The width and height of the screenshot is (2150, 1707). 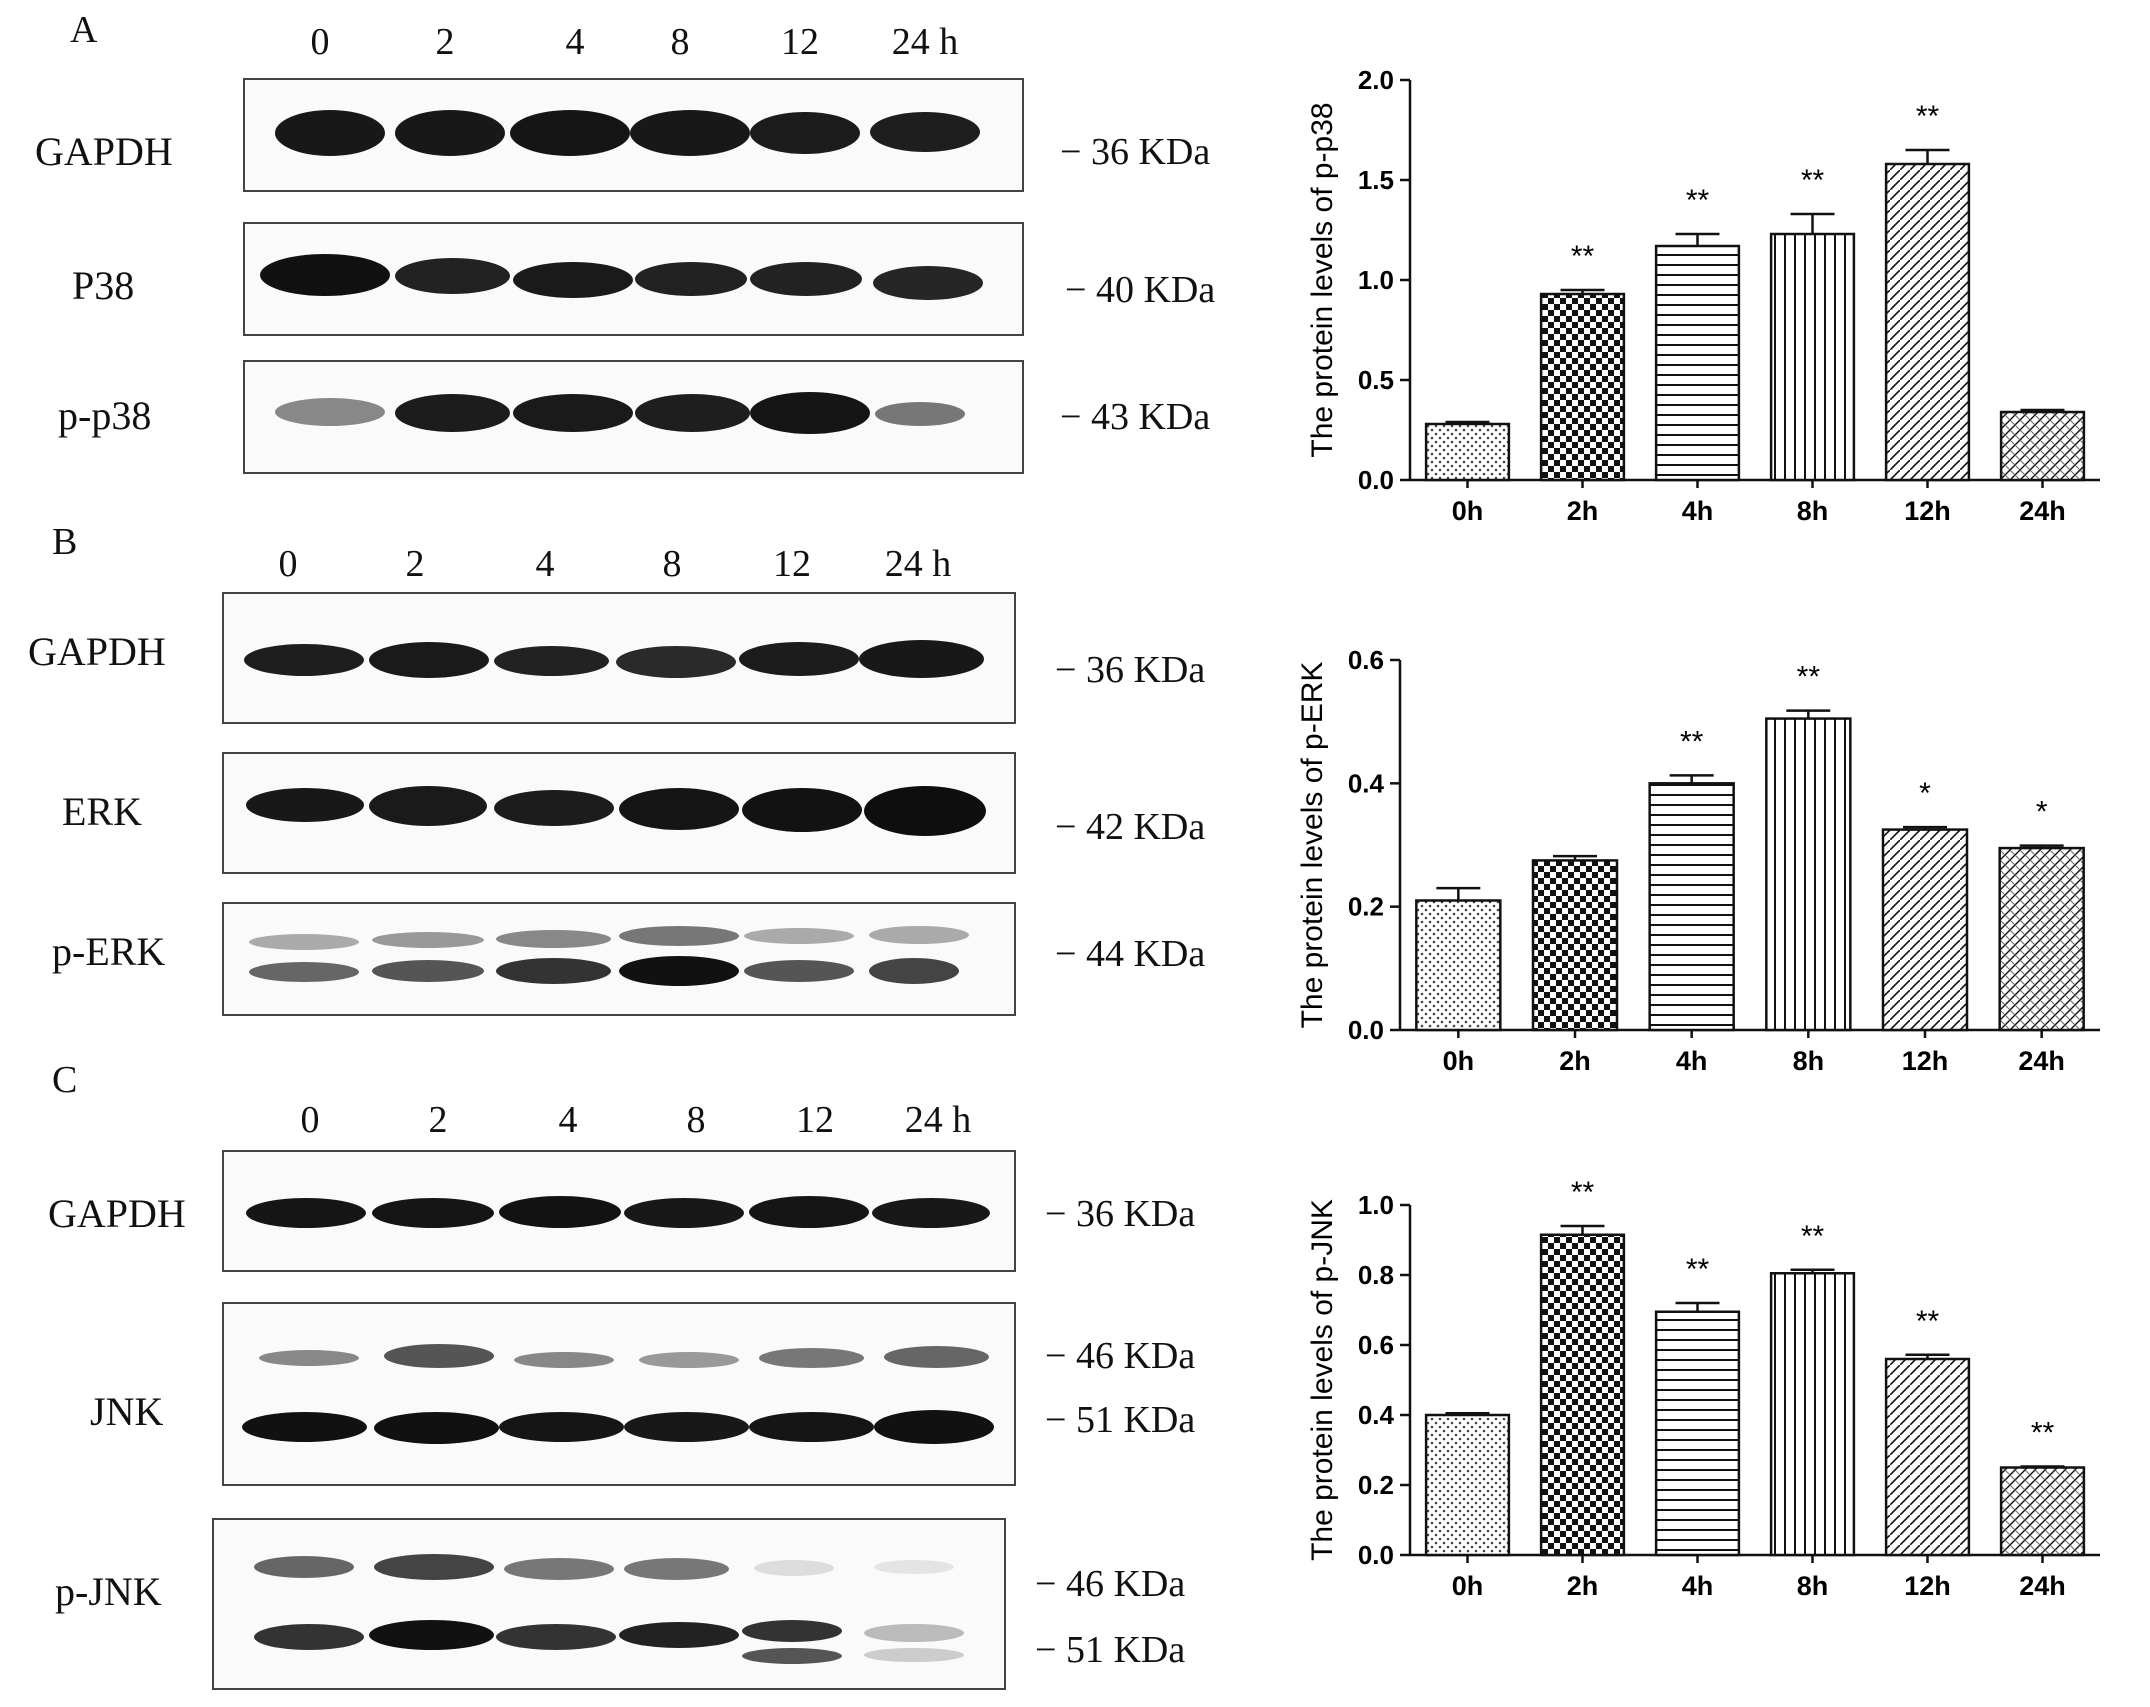 I want to click on y-tick-label: 0.8, so click(x=1376, y=1275).